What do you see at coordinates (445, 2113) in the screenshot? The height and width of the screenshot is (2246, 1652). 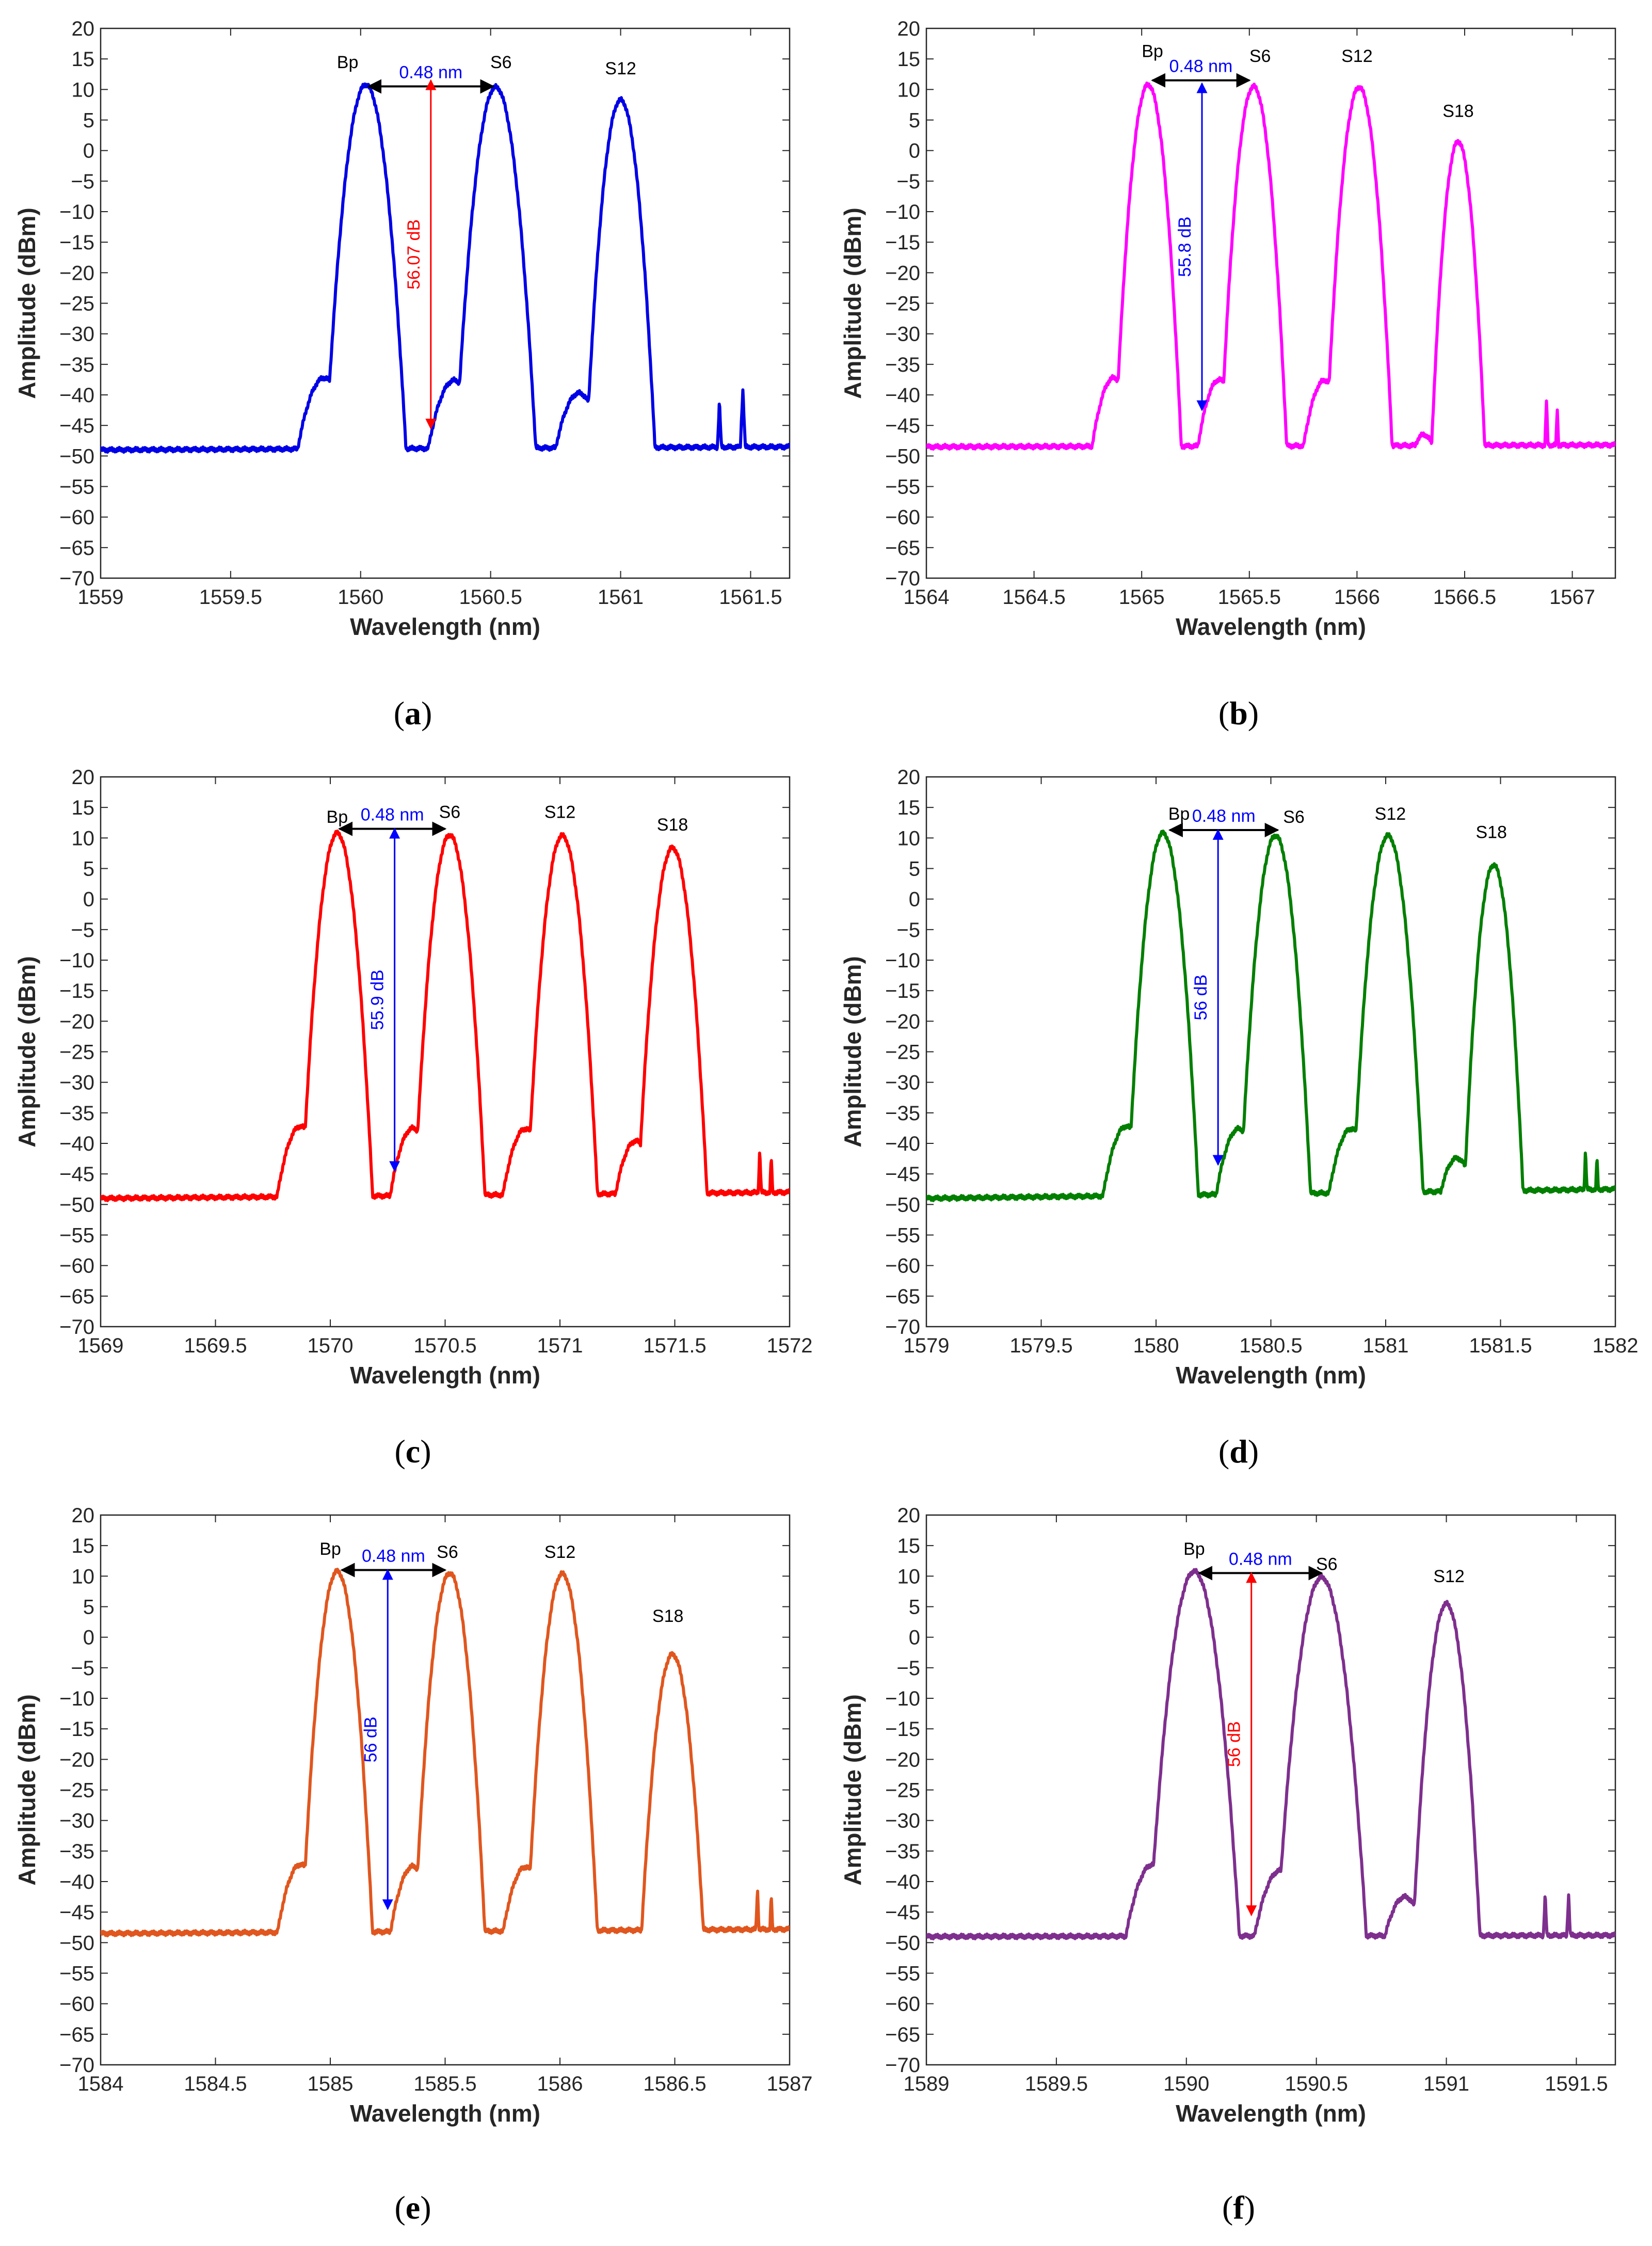 I see `x-axis-label: Wavelength (nm)` at bounding box center [445, 2113].